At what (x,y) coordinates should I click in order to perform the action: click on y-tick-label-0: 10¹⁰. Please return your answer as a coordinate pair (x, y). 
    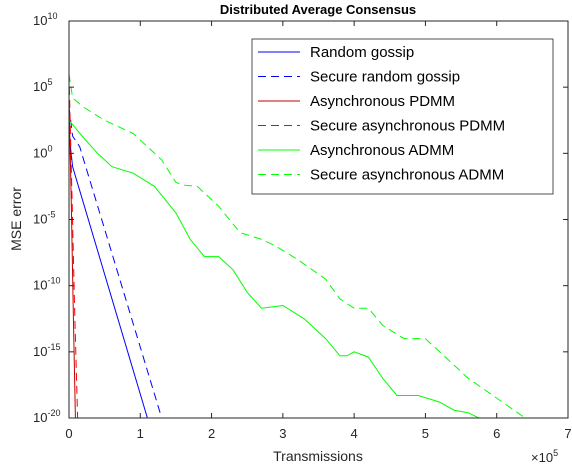
    Looking at the image, I should click on (45, 19).